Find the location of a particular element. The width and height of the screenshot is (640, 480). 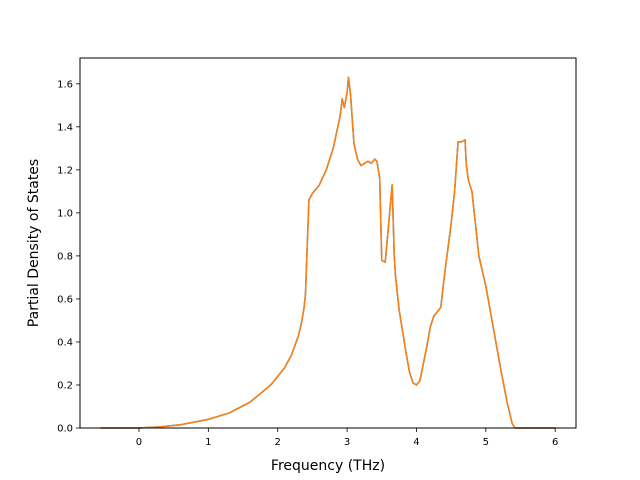

y-tick-label: 1.2 is located at coordinates (65, 170).